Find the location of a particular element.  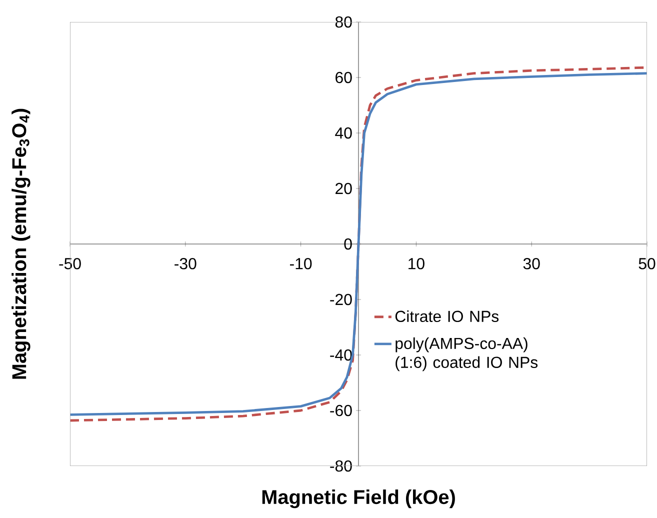

y-tick-label: 60 is located at coordinates (344, 78).